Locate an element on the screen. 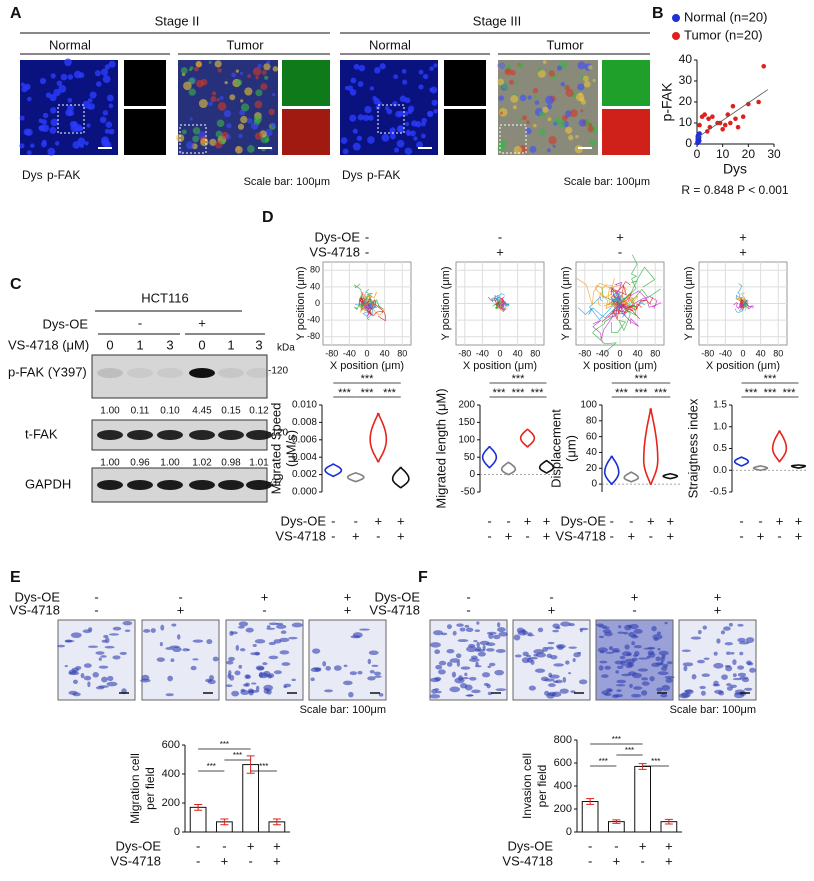 The width and height of the screenshot is (814, 881). y-tick-label: -0.5 is located at coordinates (719, 492).